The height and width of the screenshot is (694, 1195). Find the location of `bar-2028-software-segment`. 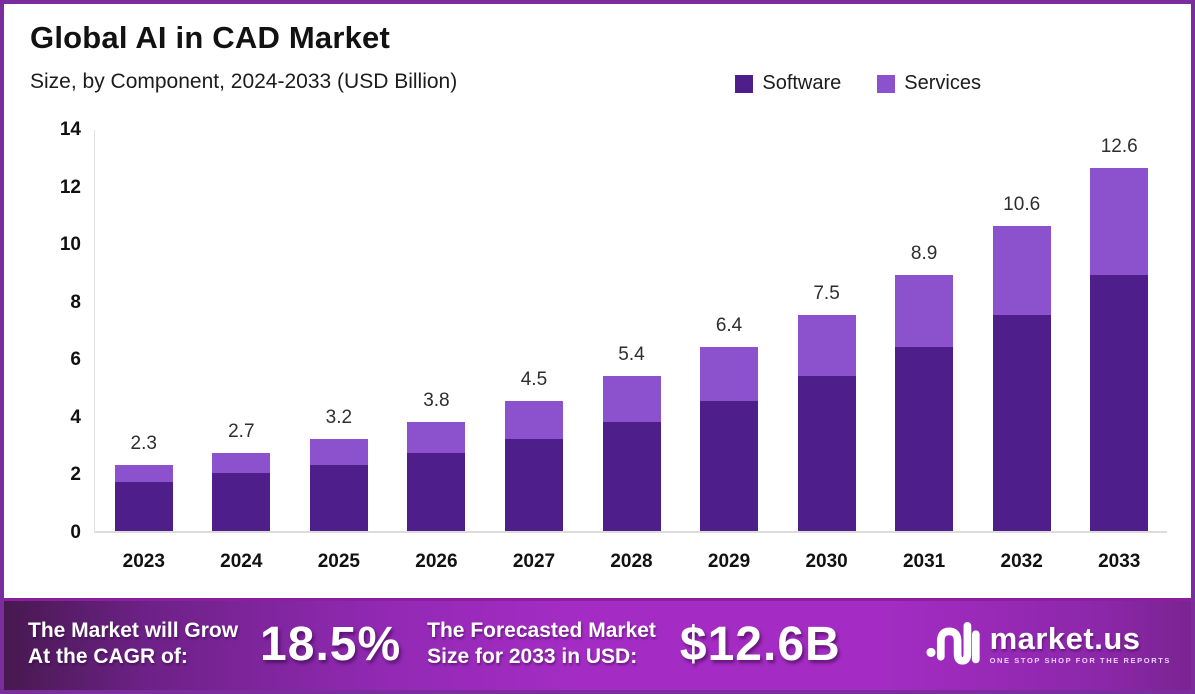

bar-2028-software-segment is located at coordinates (631, 476).